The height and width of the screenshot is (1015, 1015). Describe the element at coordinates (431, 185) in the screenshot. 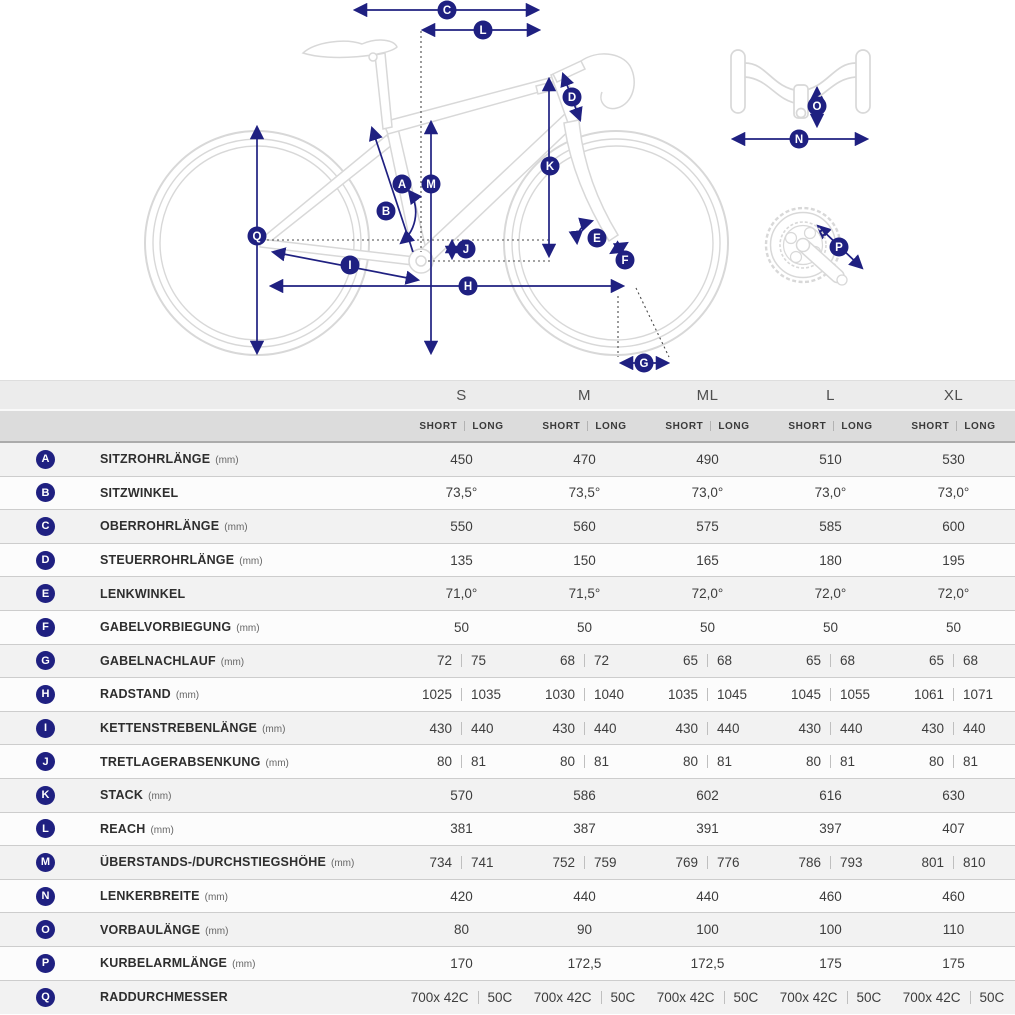

I see `svg-text: M` at that location.